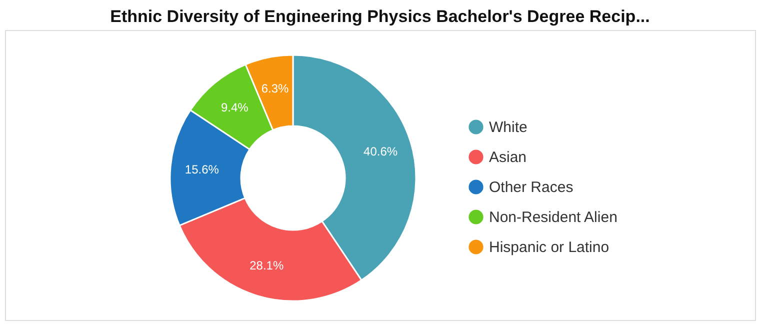  What do you see at coordinates (508, 157) in the screenshot?
I see `legend-label: Asian` at bounding box center [508, 157].